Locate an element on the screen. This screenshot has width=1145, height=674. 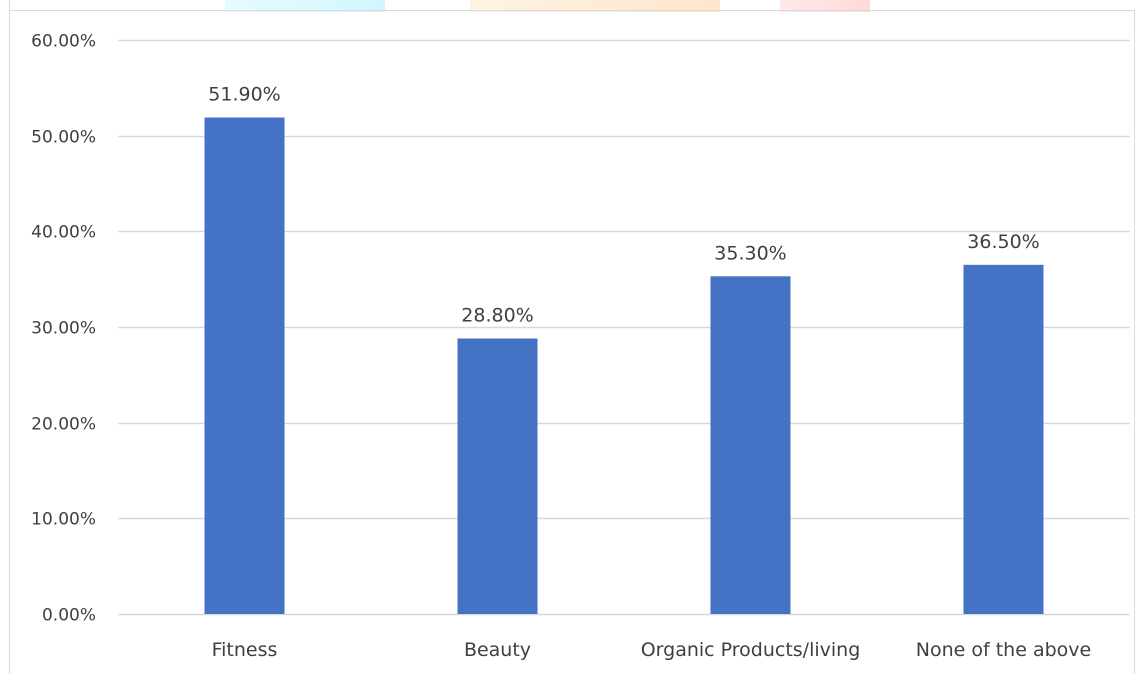
data-label: 51.90% is located at coordinates (244, 94).